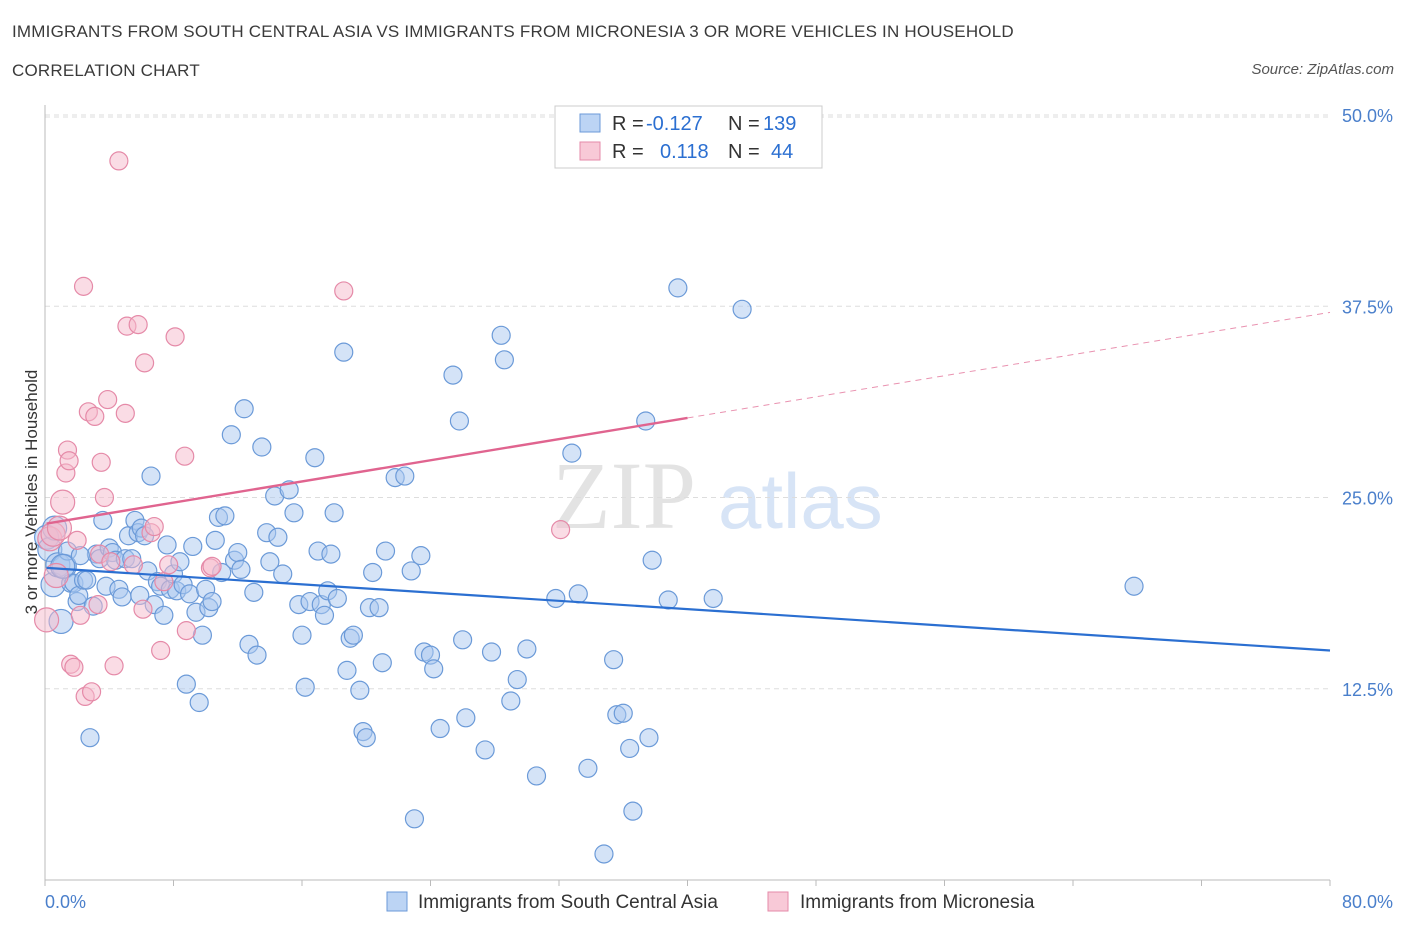 This screenshot has width=1406, height=930. I want to click on x-tick-label-1: 80.0%, so click(1367, 902).